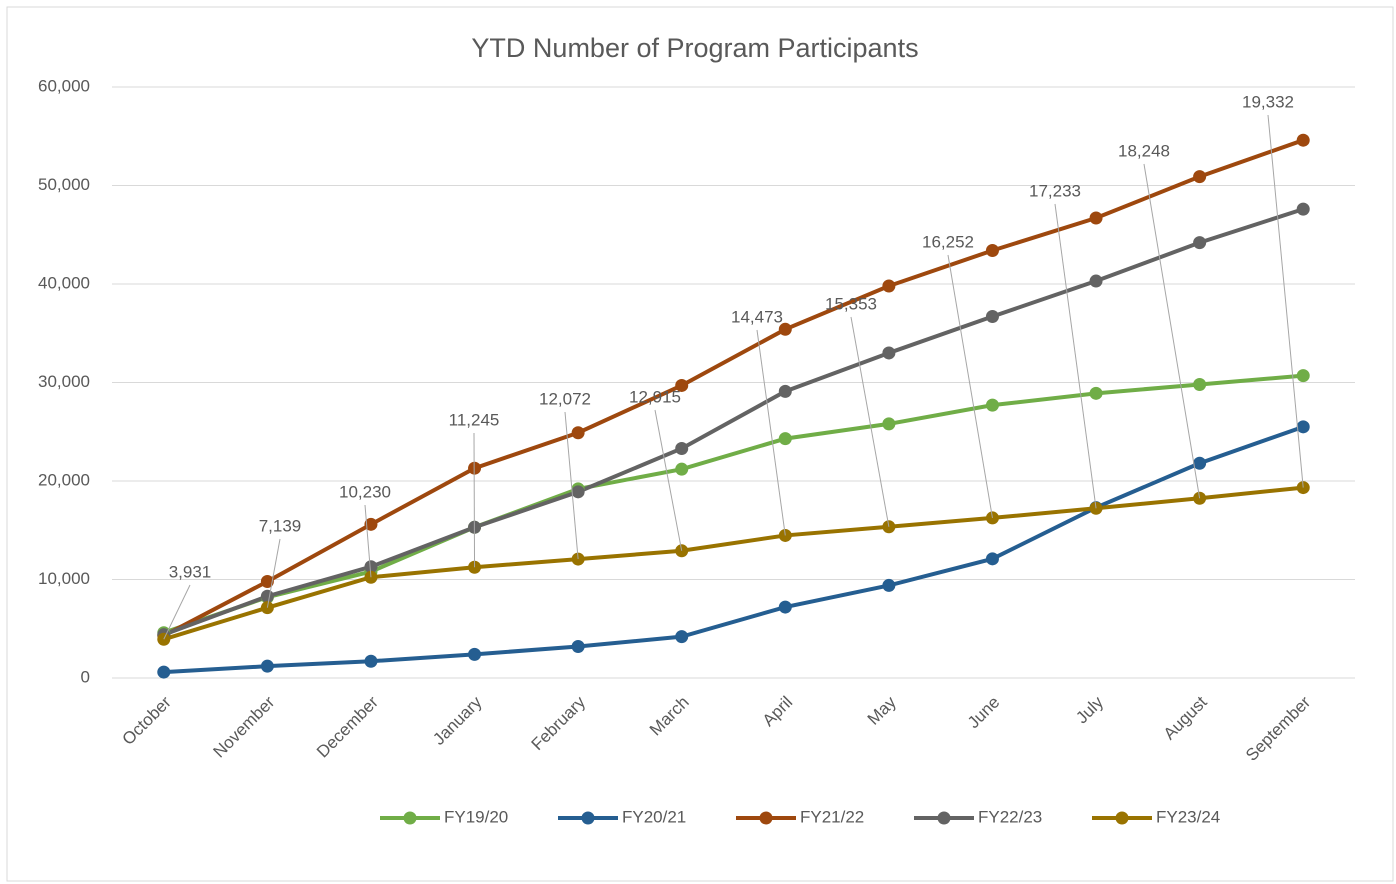 The image size is (1396, 884). I want to click on legend-label: FY21/22, so click(832, 816).